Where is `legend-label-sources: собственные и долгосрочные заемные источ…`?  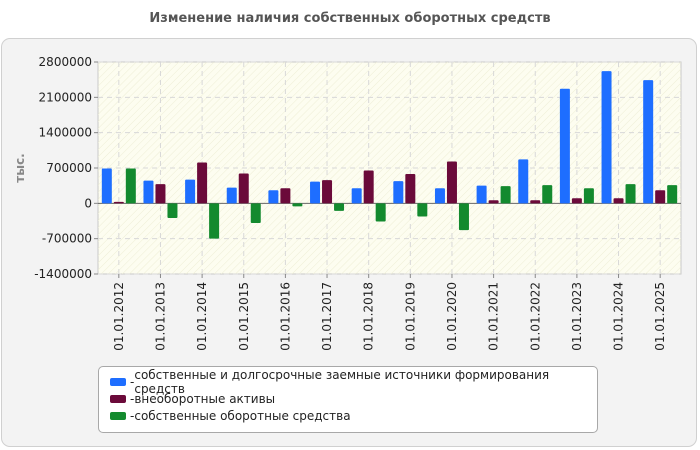 legend-label-sources: собственные и долгосрочные заемные источ… is located at coordinates (342, 381).